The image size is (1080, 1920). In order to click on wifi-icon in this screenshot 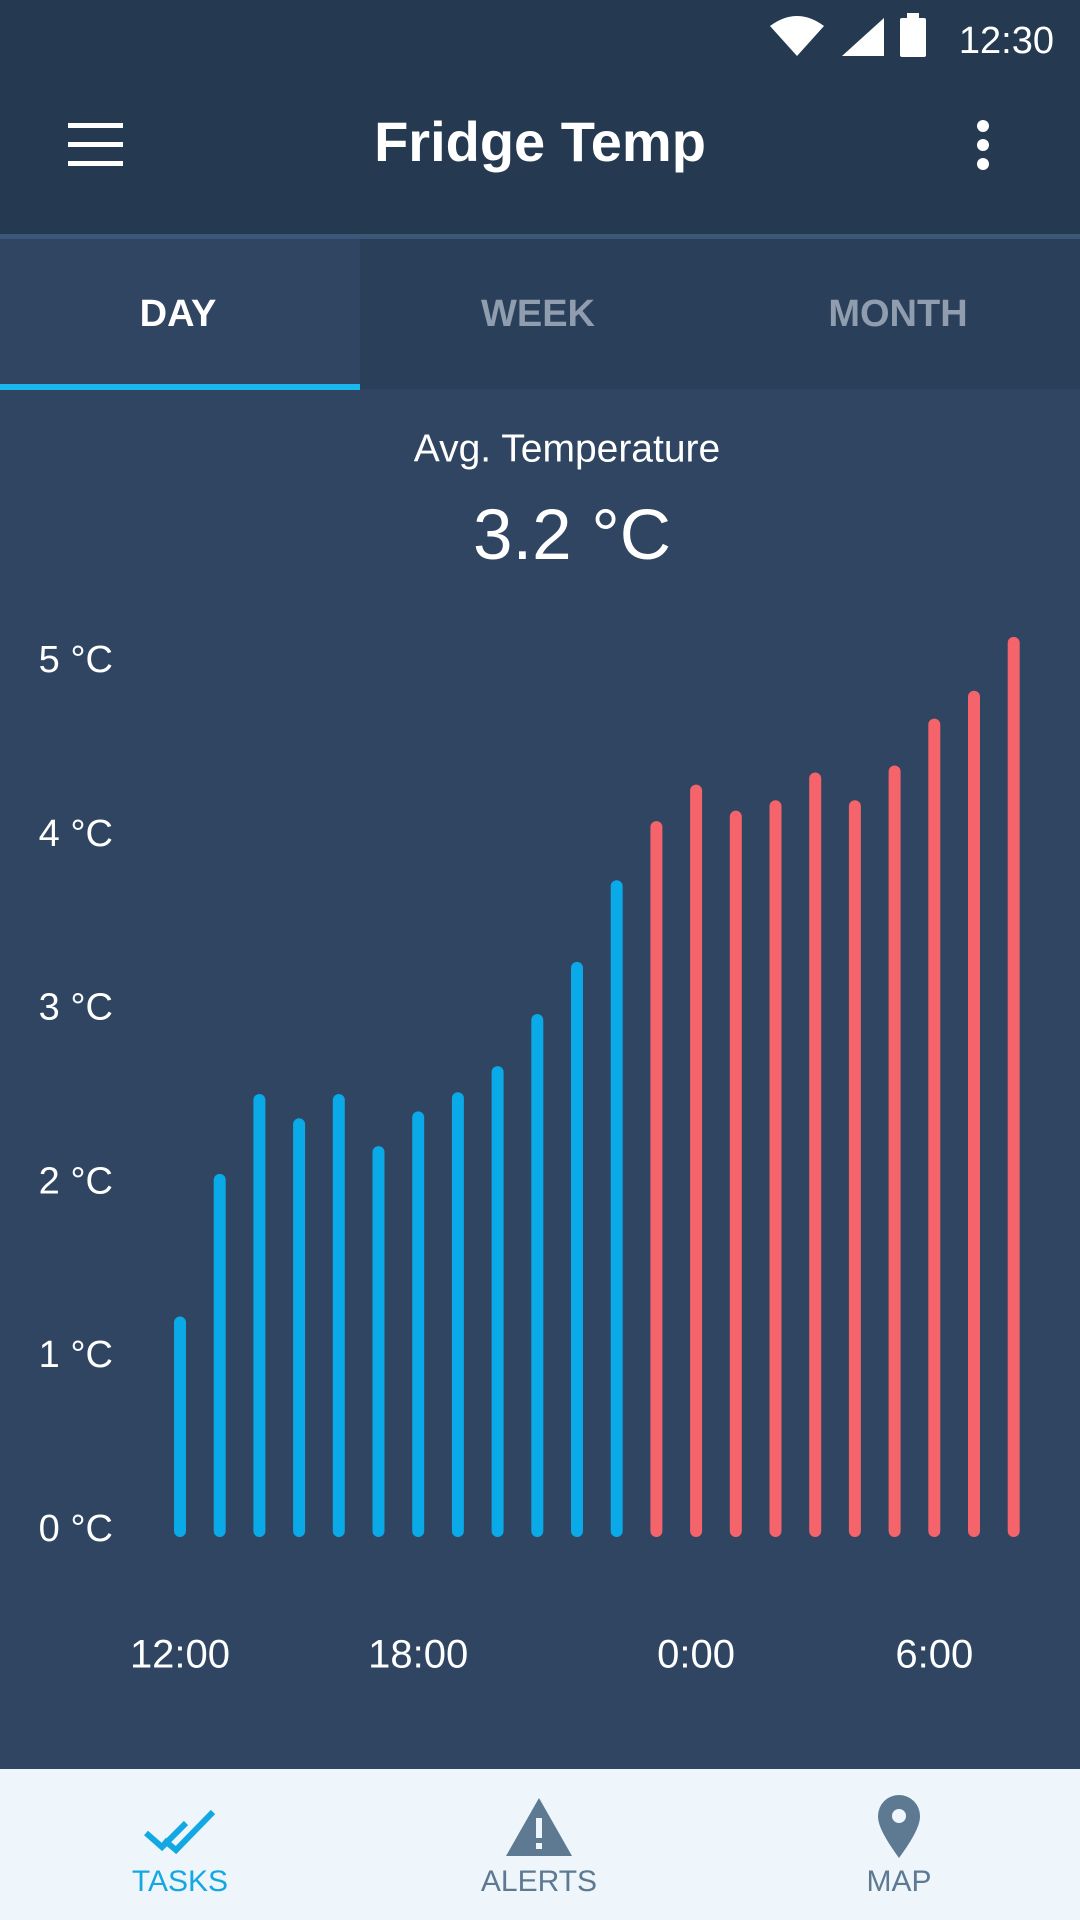, I will do `click(797, 36)`.